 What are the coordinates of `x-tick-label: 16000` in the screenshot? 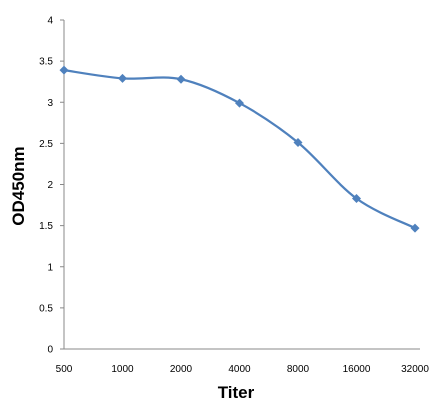 It's located at (357, 369).